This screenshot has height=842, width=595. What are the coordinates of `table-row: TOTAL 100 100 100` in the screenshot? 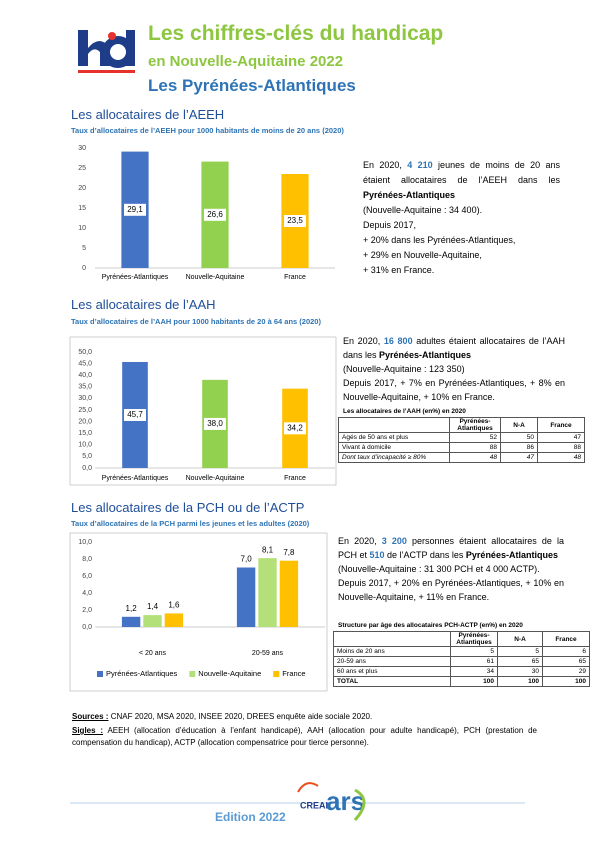 It's located at (461, 681).